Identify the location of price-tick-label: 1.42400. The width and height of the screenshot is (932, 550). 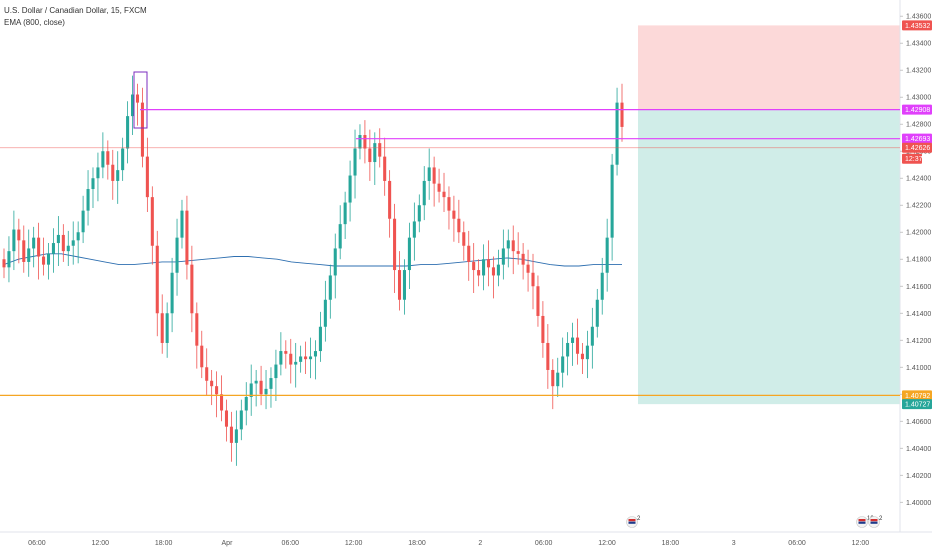
(918, 179).